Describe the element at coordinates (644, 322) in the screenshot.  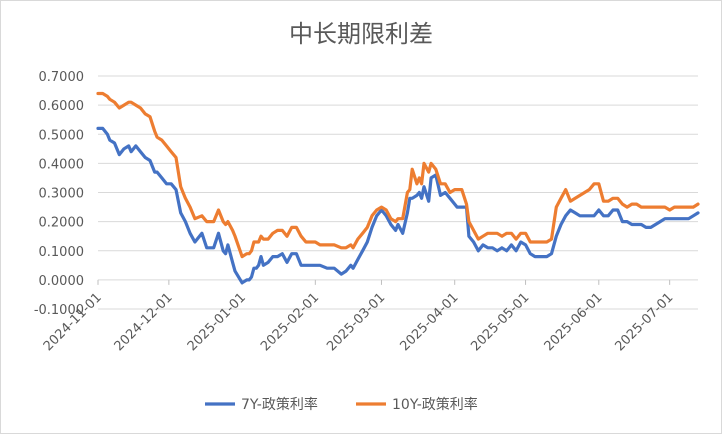
I see `x-tick-label: 2025-07-01` at that location.